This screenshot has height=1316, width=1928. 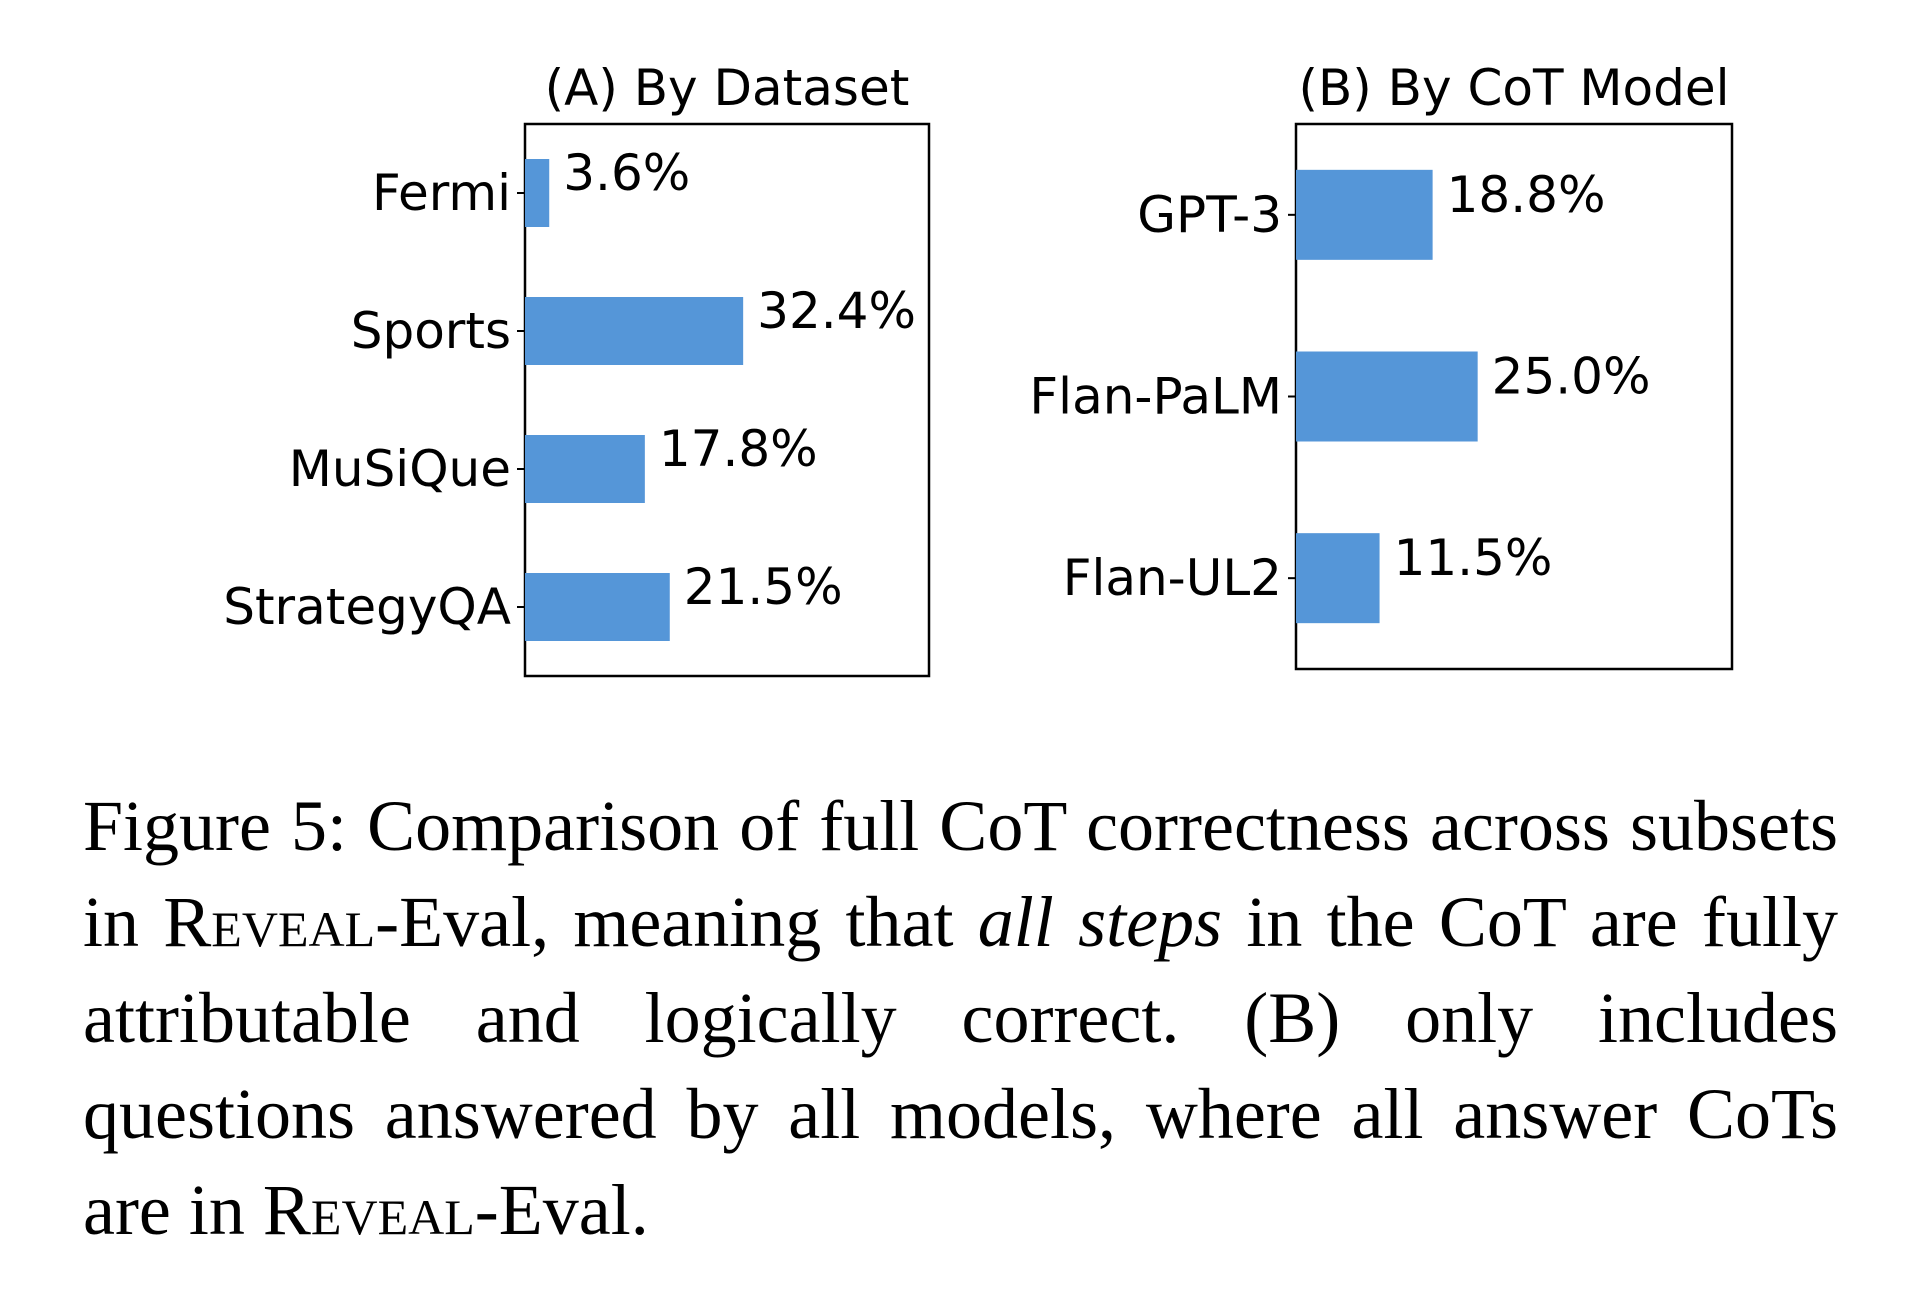 What do you see at coordinates (836, 311) in the screenshot?
I see `data-label: 32.4%` at bounding box center [836, 311].